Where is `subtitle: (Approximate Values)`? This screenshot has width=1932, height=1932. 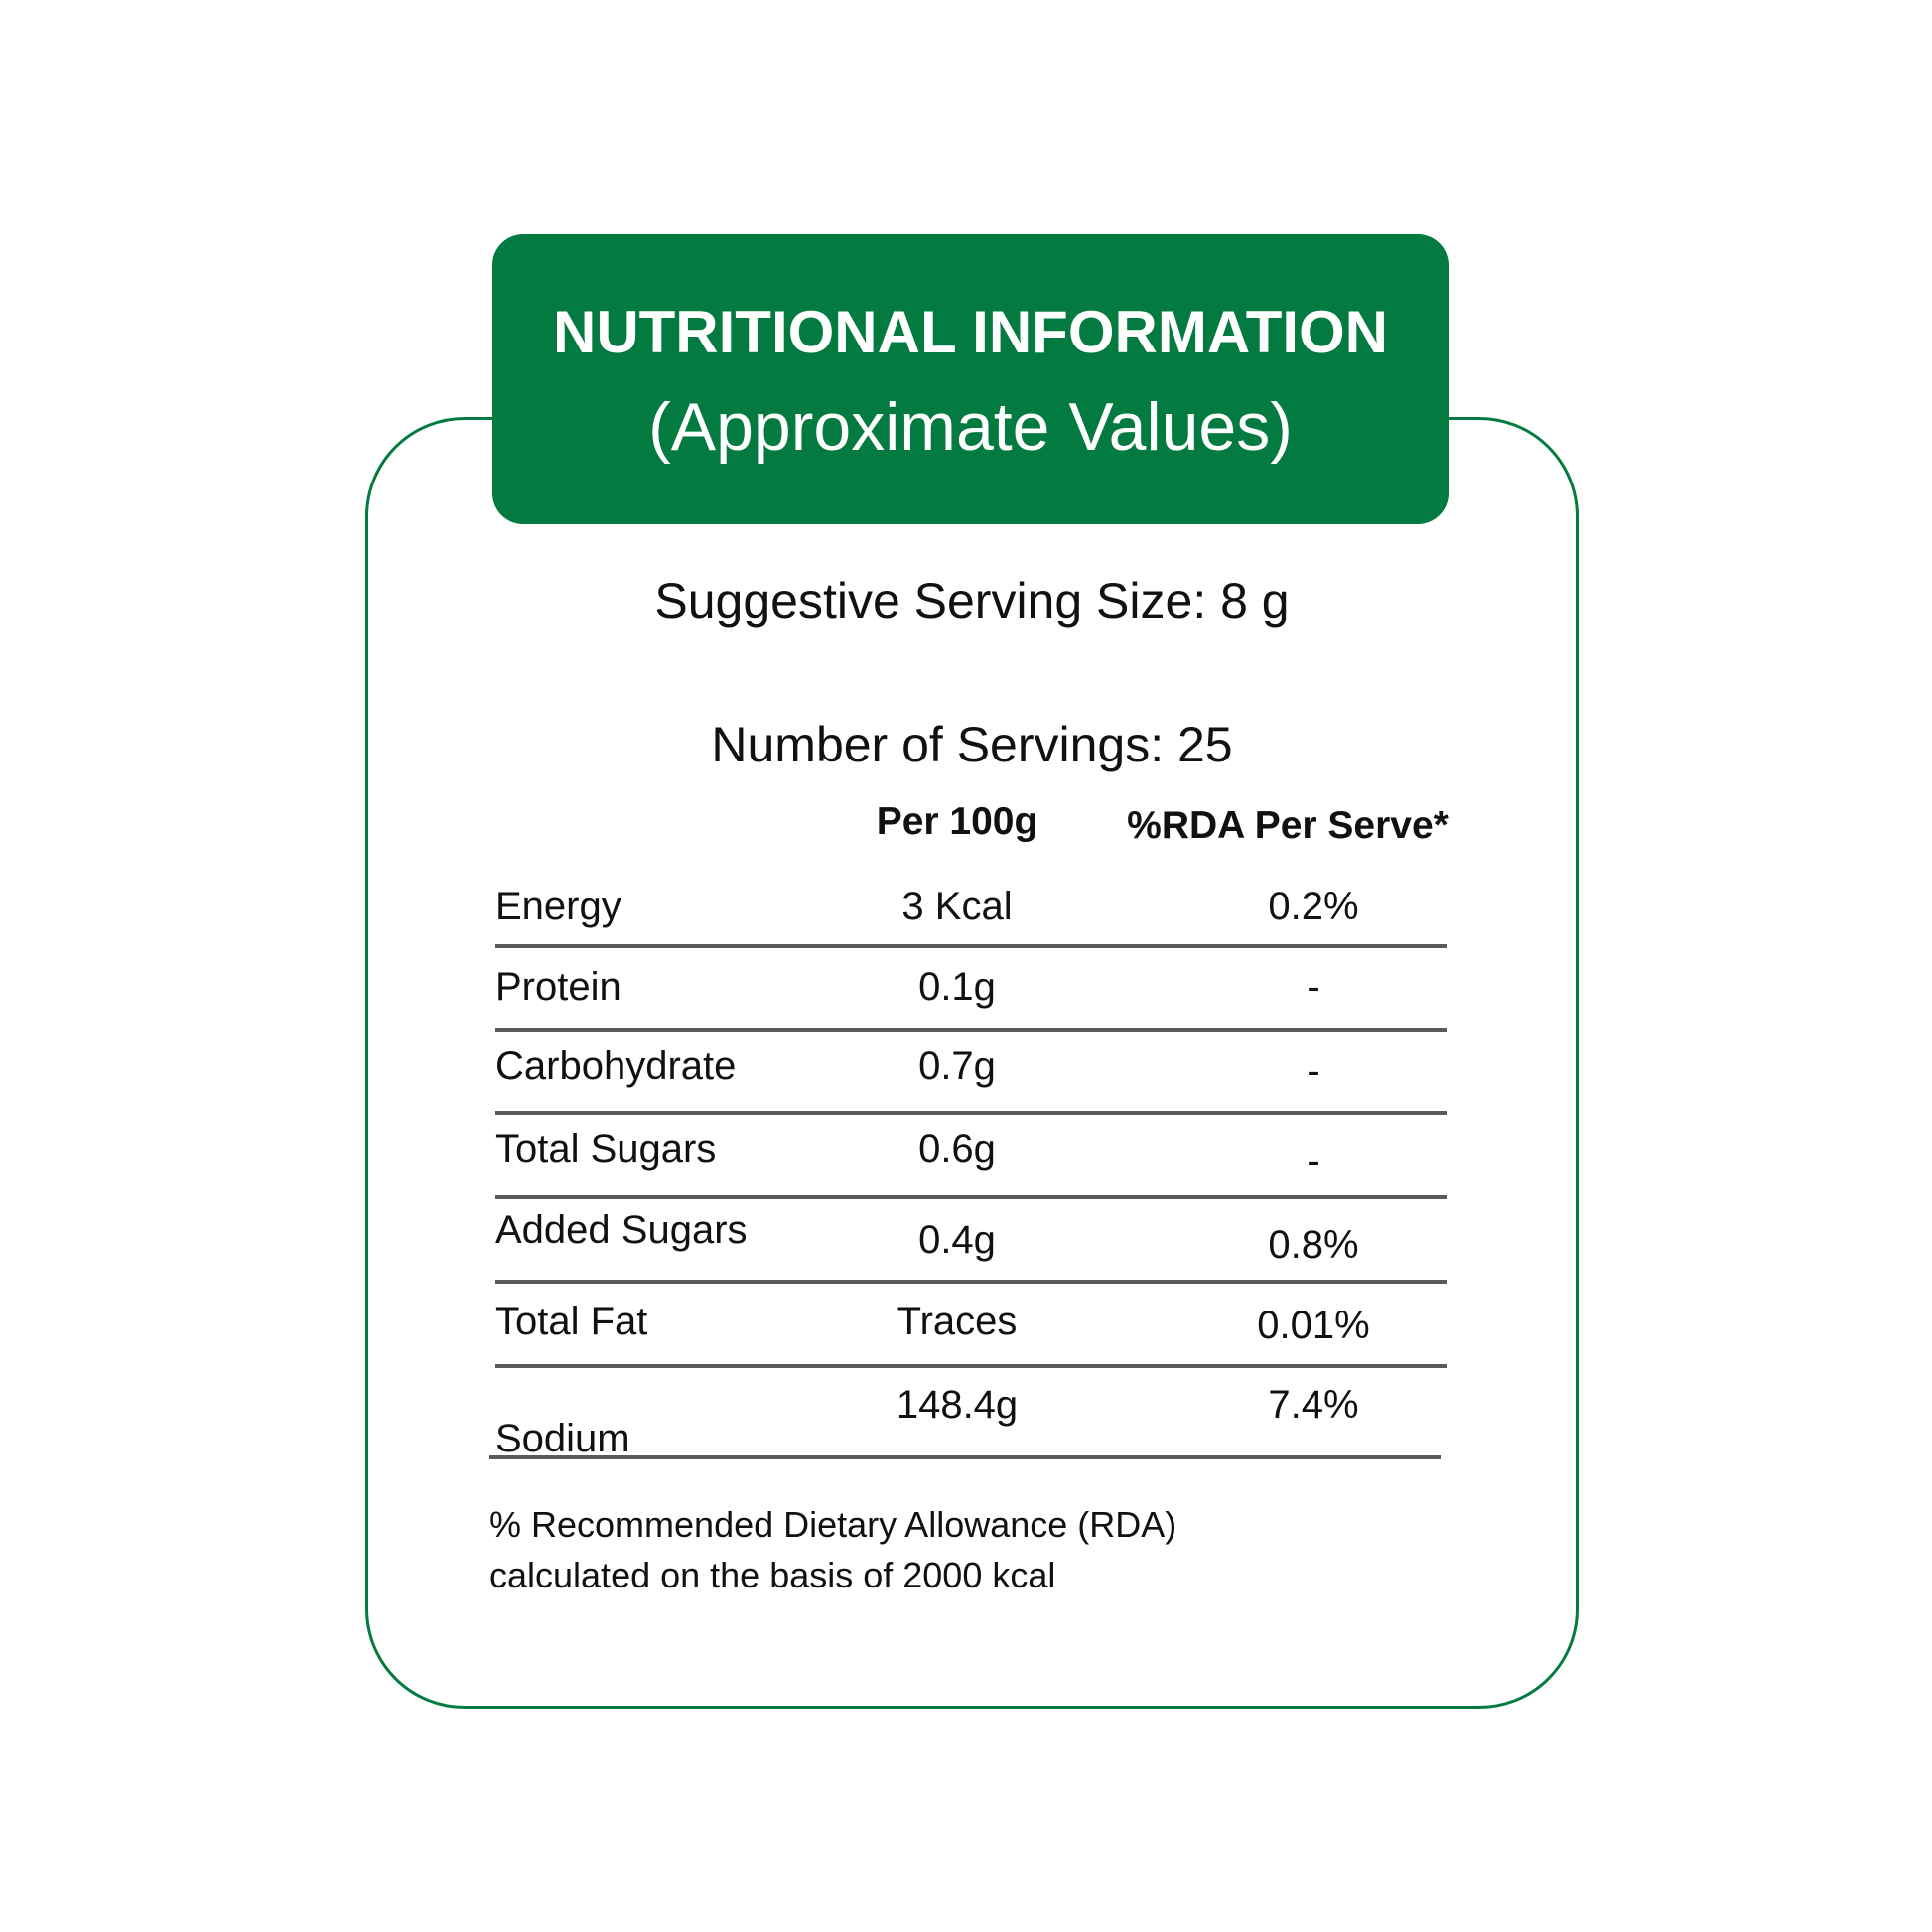 subtitle: (Approximate Values) is located at coordinates (971, 427).